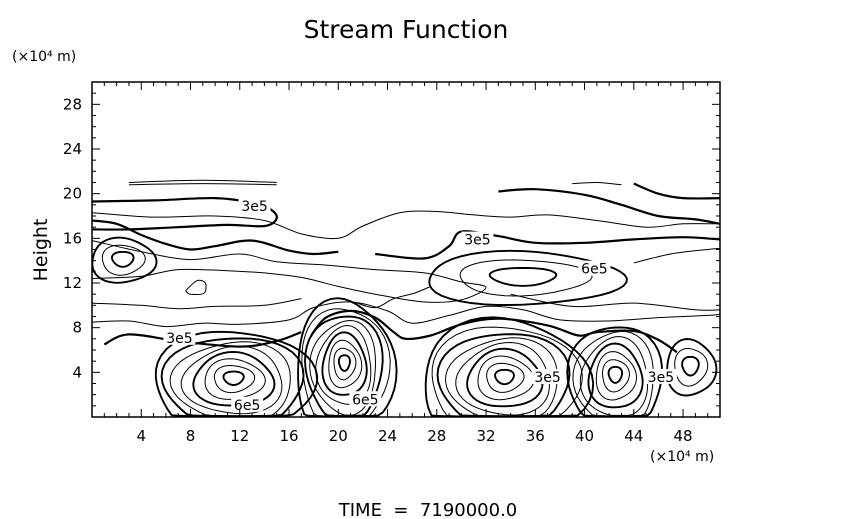  What do you see at coordinates (72, 149) in the screenshot?
I see `y-tick-label: 24` at bounding box center [72, 149].